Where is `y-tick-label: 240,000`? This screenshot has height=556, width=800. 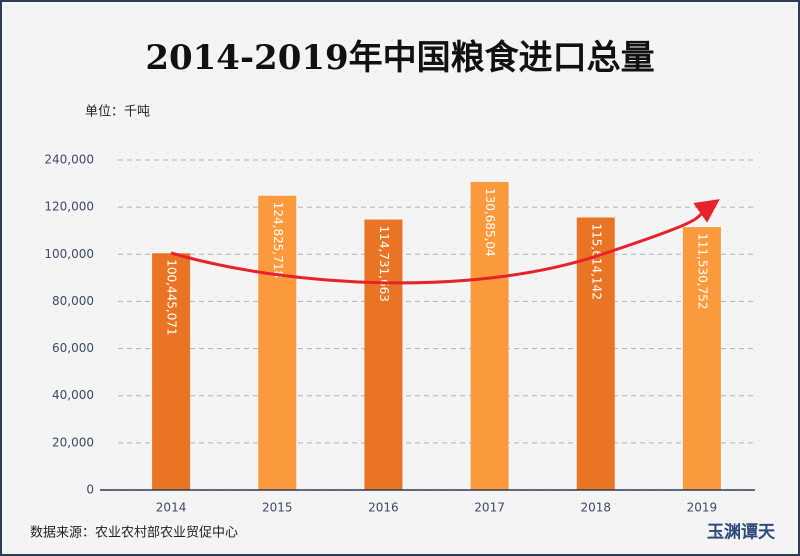
y-tick-label: 240,000 is located at coordinates (69, 160).